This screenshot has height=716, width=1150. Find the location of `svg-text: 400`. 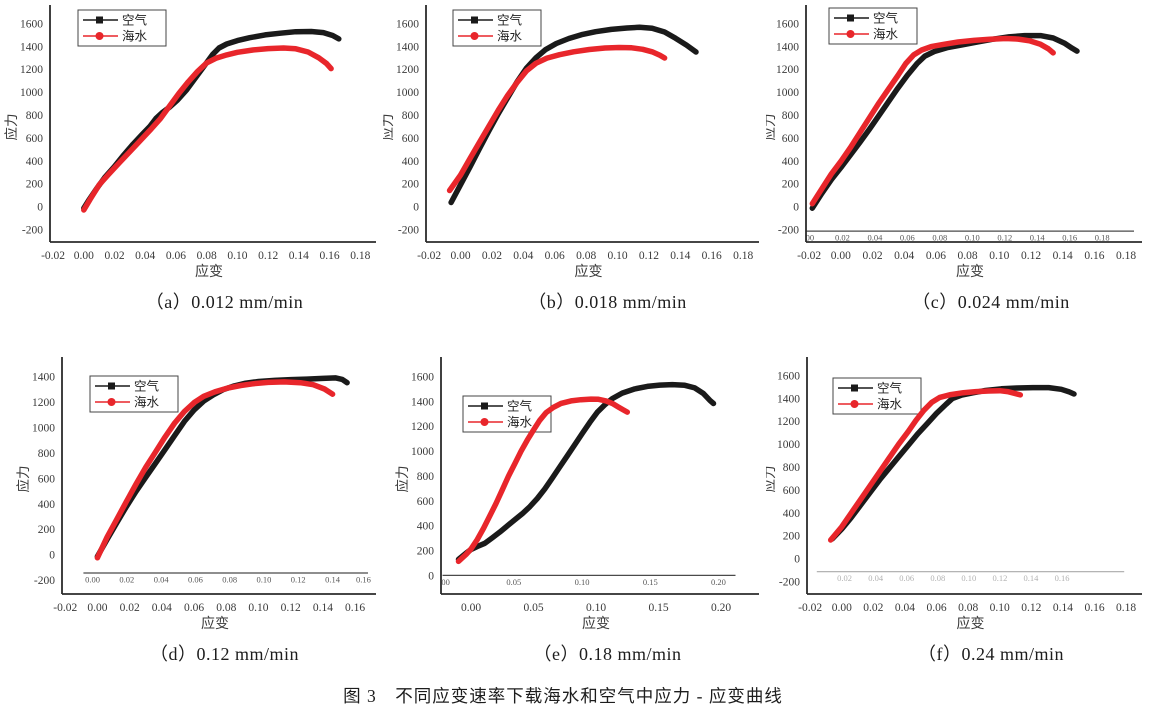

svg-text: 400 is located at coordinates (792, 514).